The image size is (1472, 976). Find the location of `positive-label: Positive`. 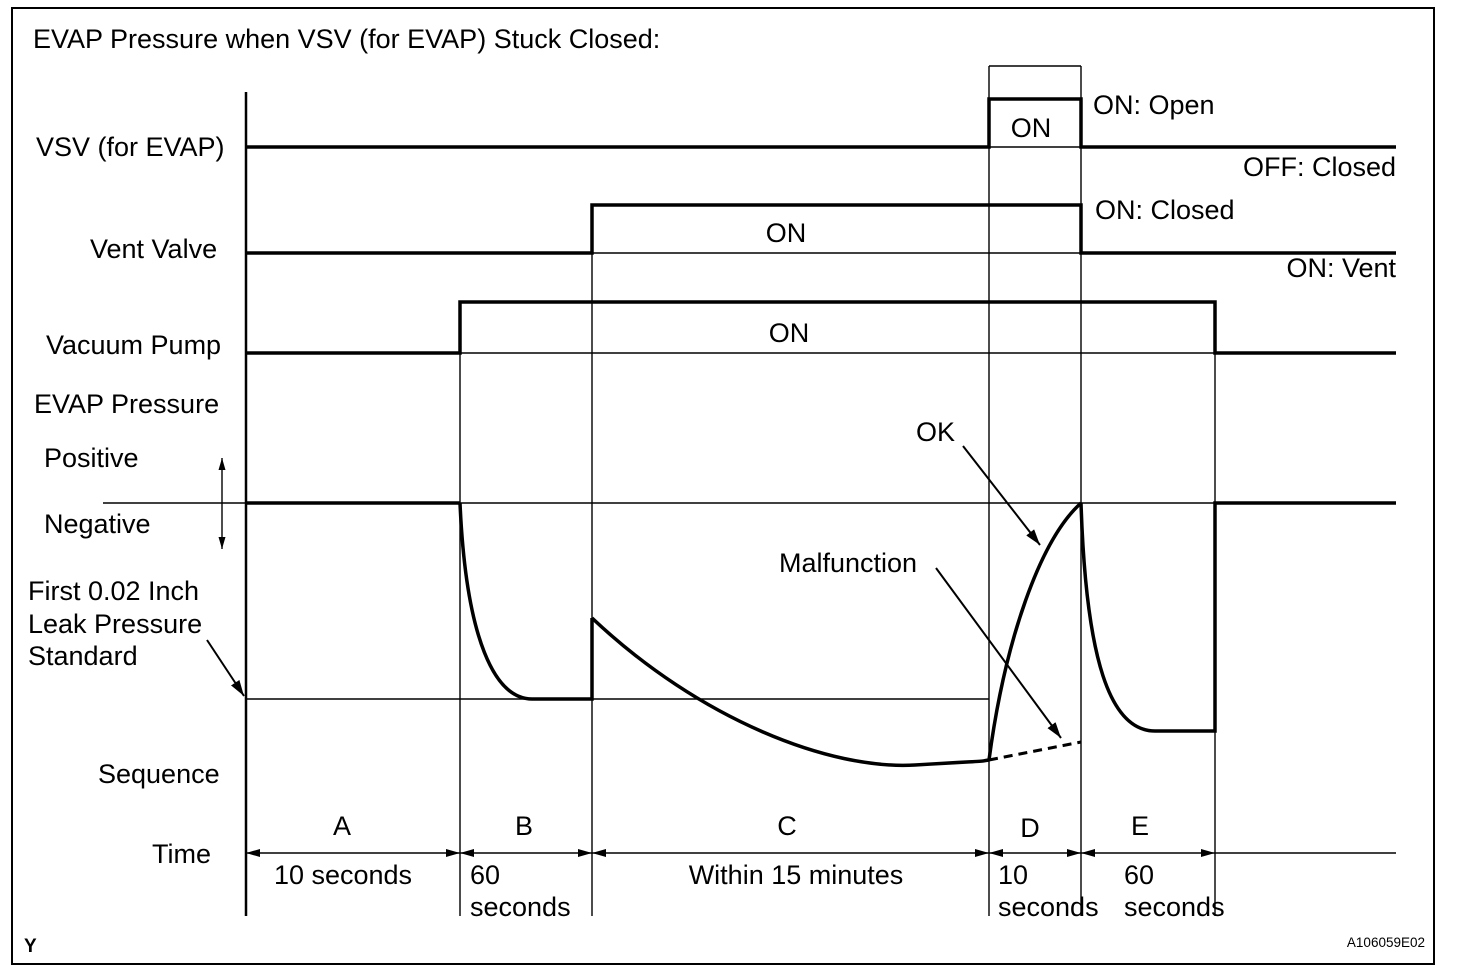

positive-label: Positive is located at coordinates (91, 458).